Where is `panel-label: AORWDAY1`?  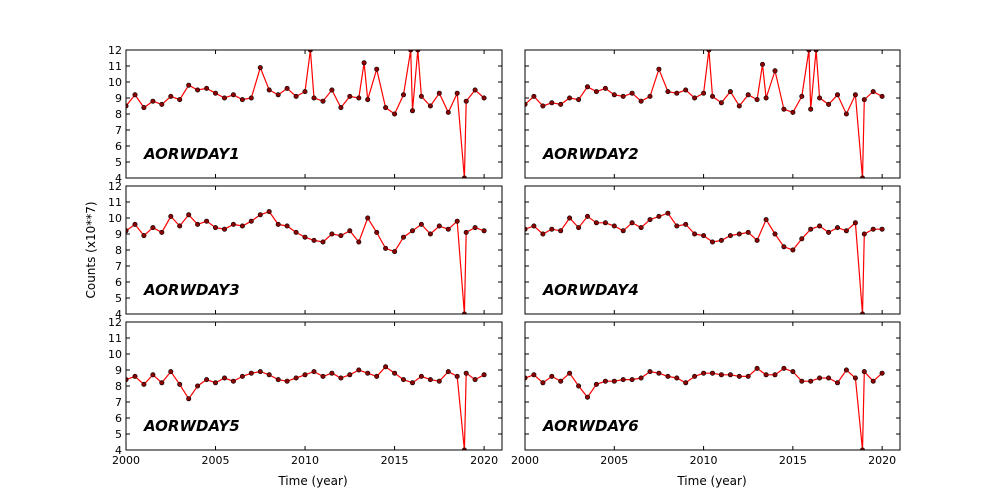
panel-label: AORWDAY1 is located at coordinates (191, 154).